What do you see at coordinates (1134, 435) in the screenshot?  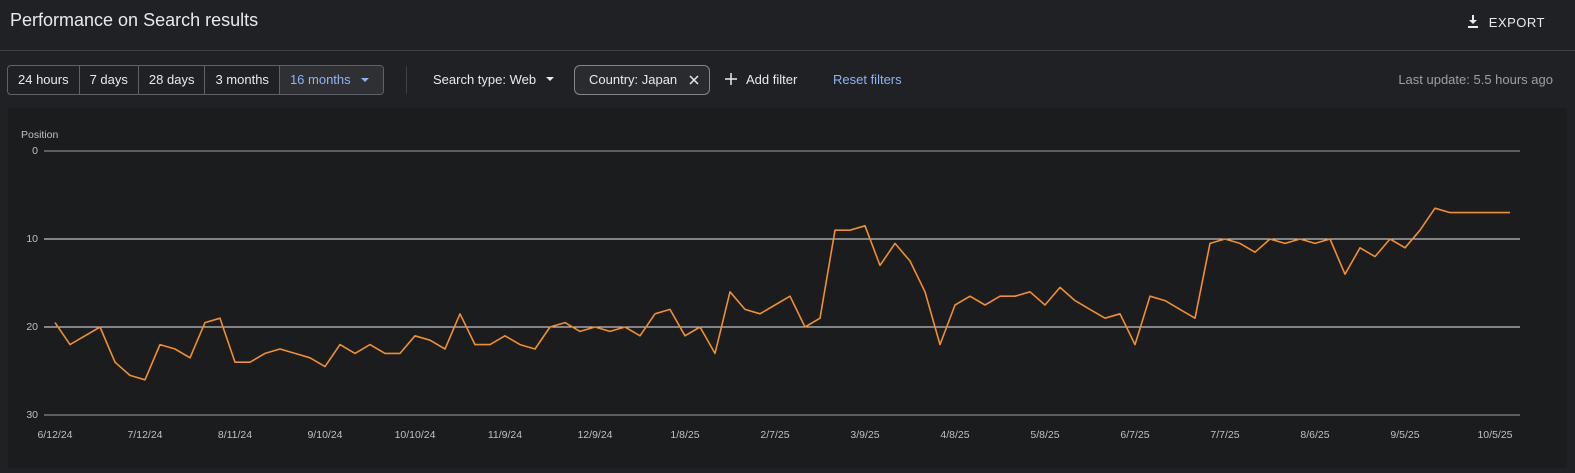 I see `x-tick-label: 6/7/25` at bounding box center [1134, 435].